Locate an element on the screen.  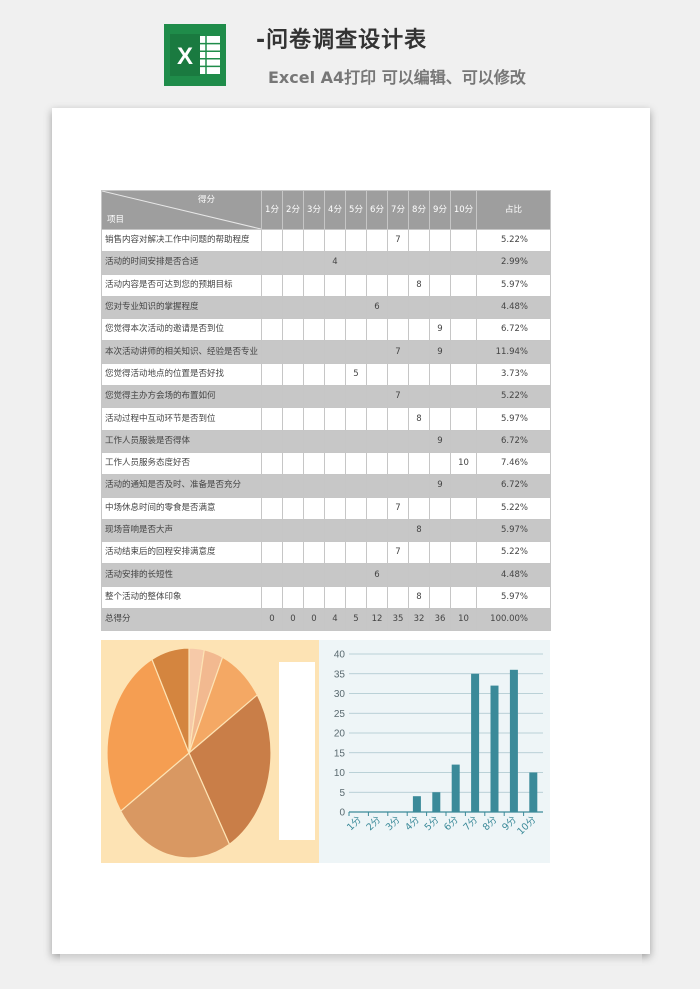
ratio-header: 占比 is located at coordinates (513, 210).